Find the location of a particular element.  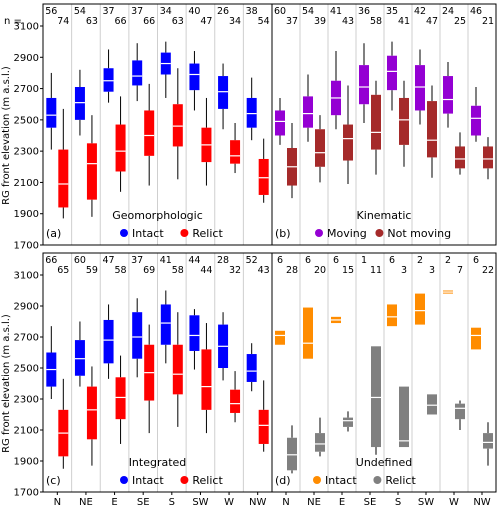

n-label: 24 is located at coordinates (448, 11).